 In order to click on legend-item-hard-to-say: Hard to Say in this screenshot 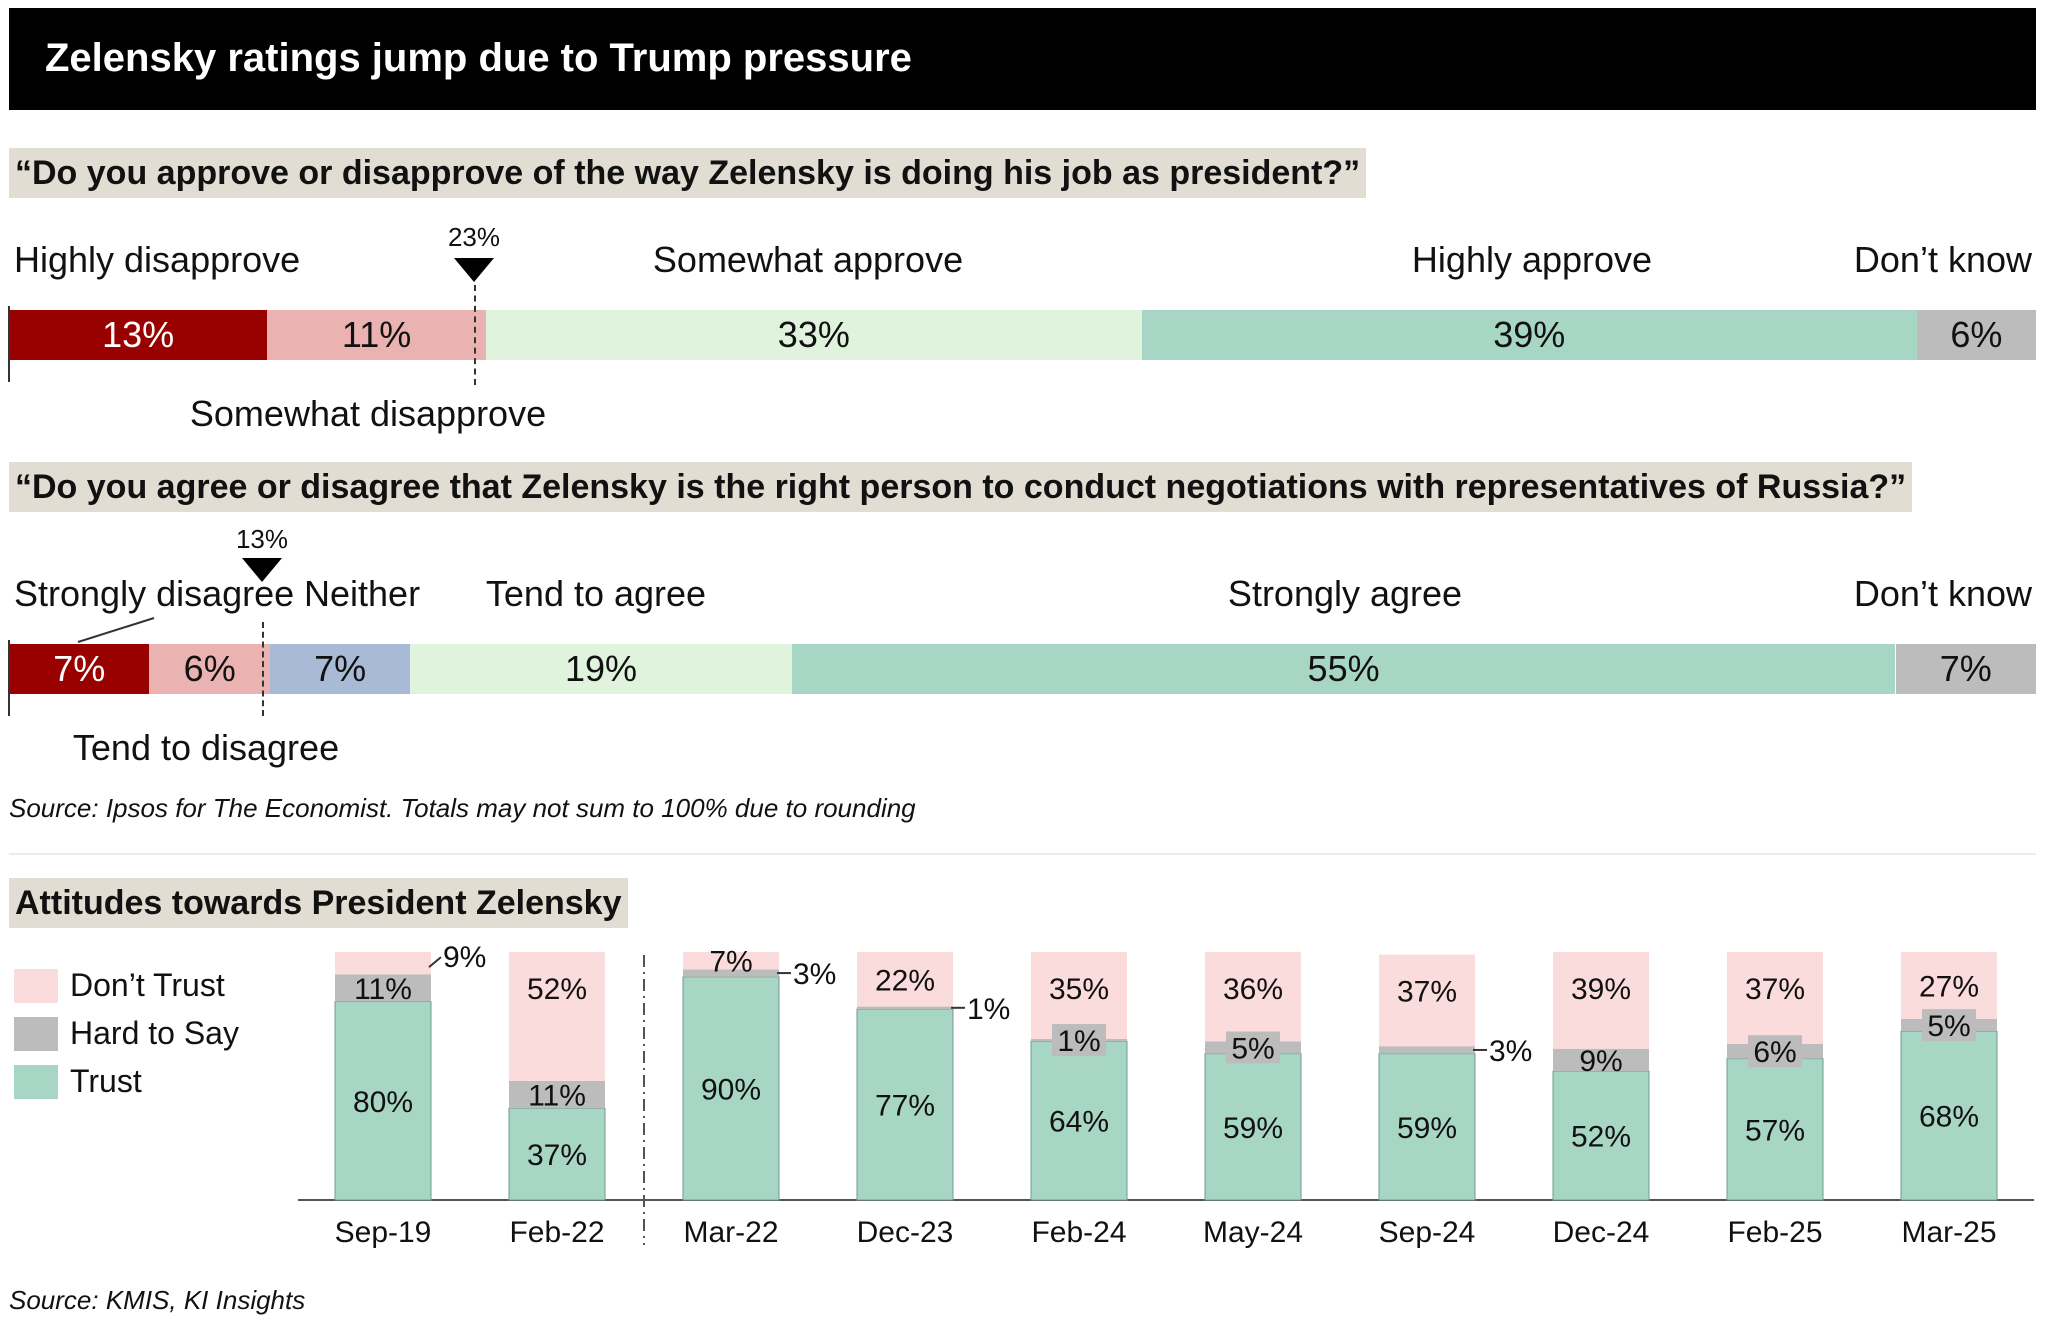, I will do `click(164, 1037)`.